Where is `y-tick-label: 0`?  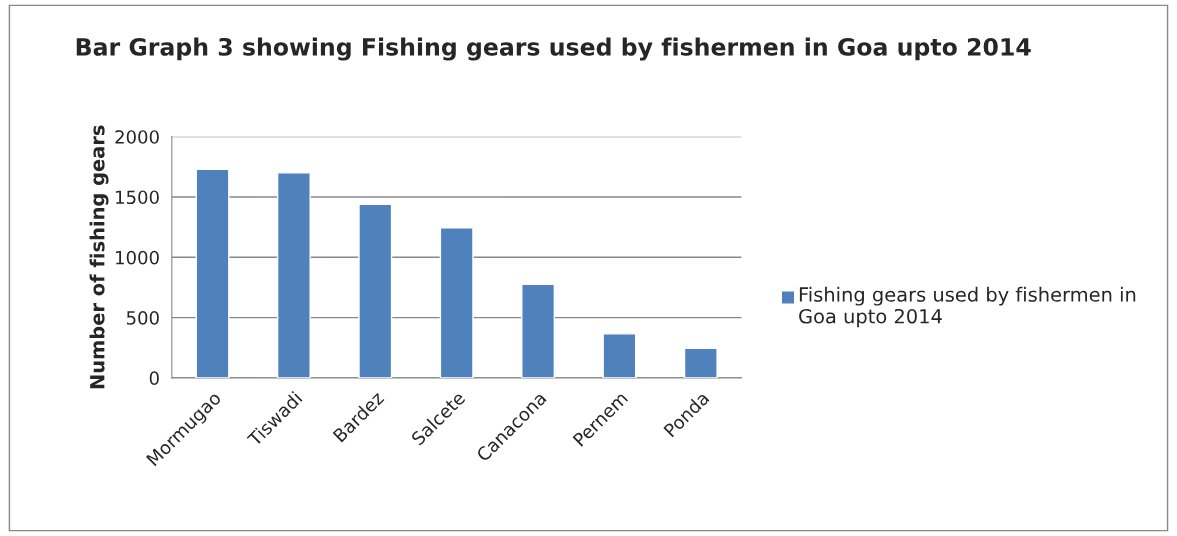
y-tick-label: 0 is located at coordinates (154, 378).